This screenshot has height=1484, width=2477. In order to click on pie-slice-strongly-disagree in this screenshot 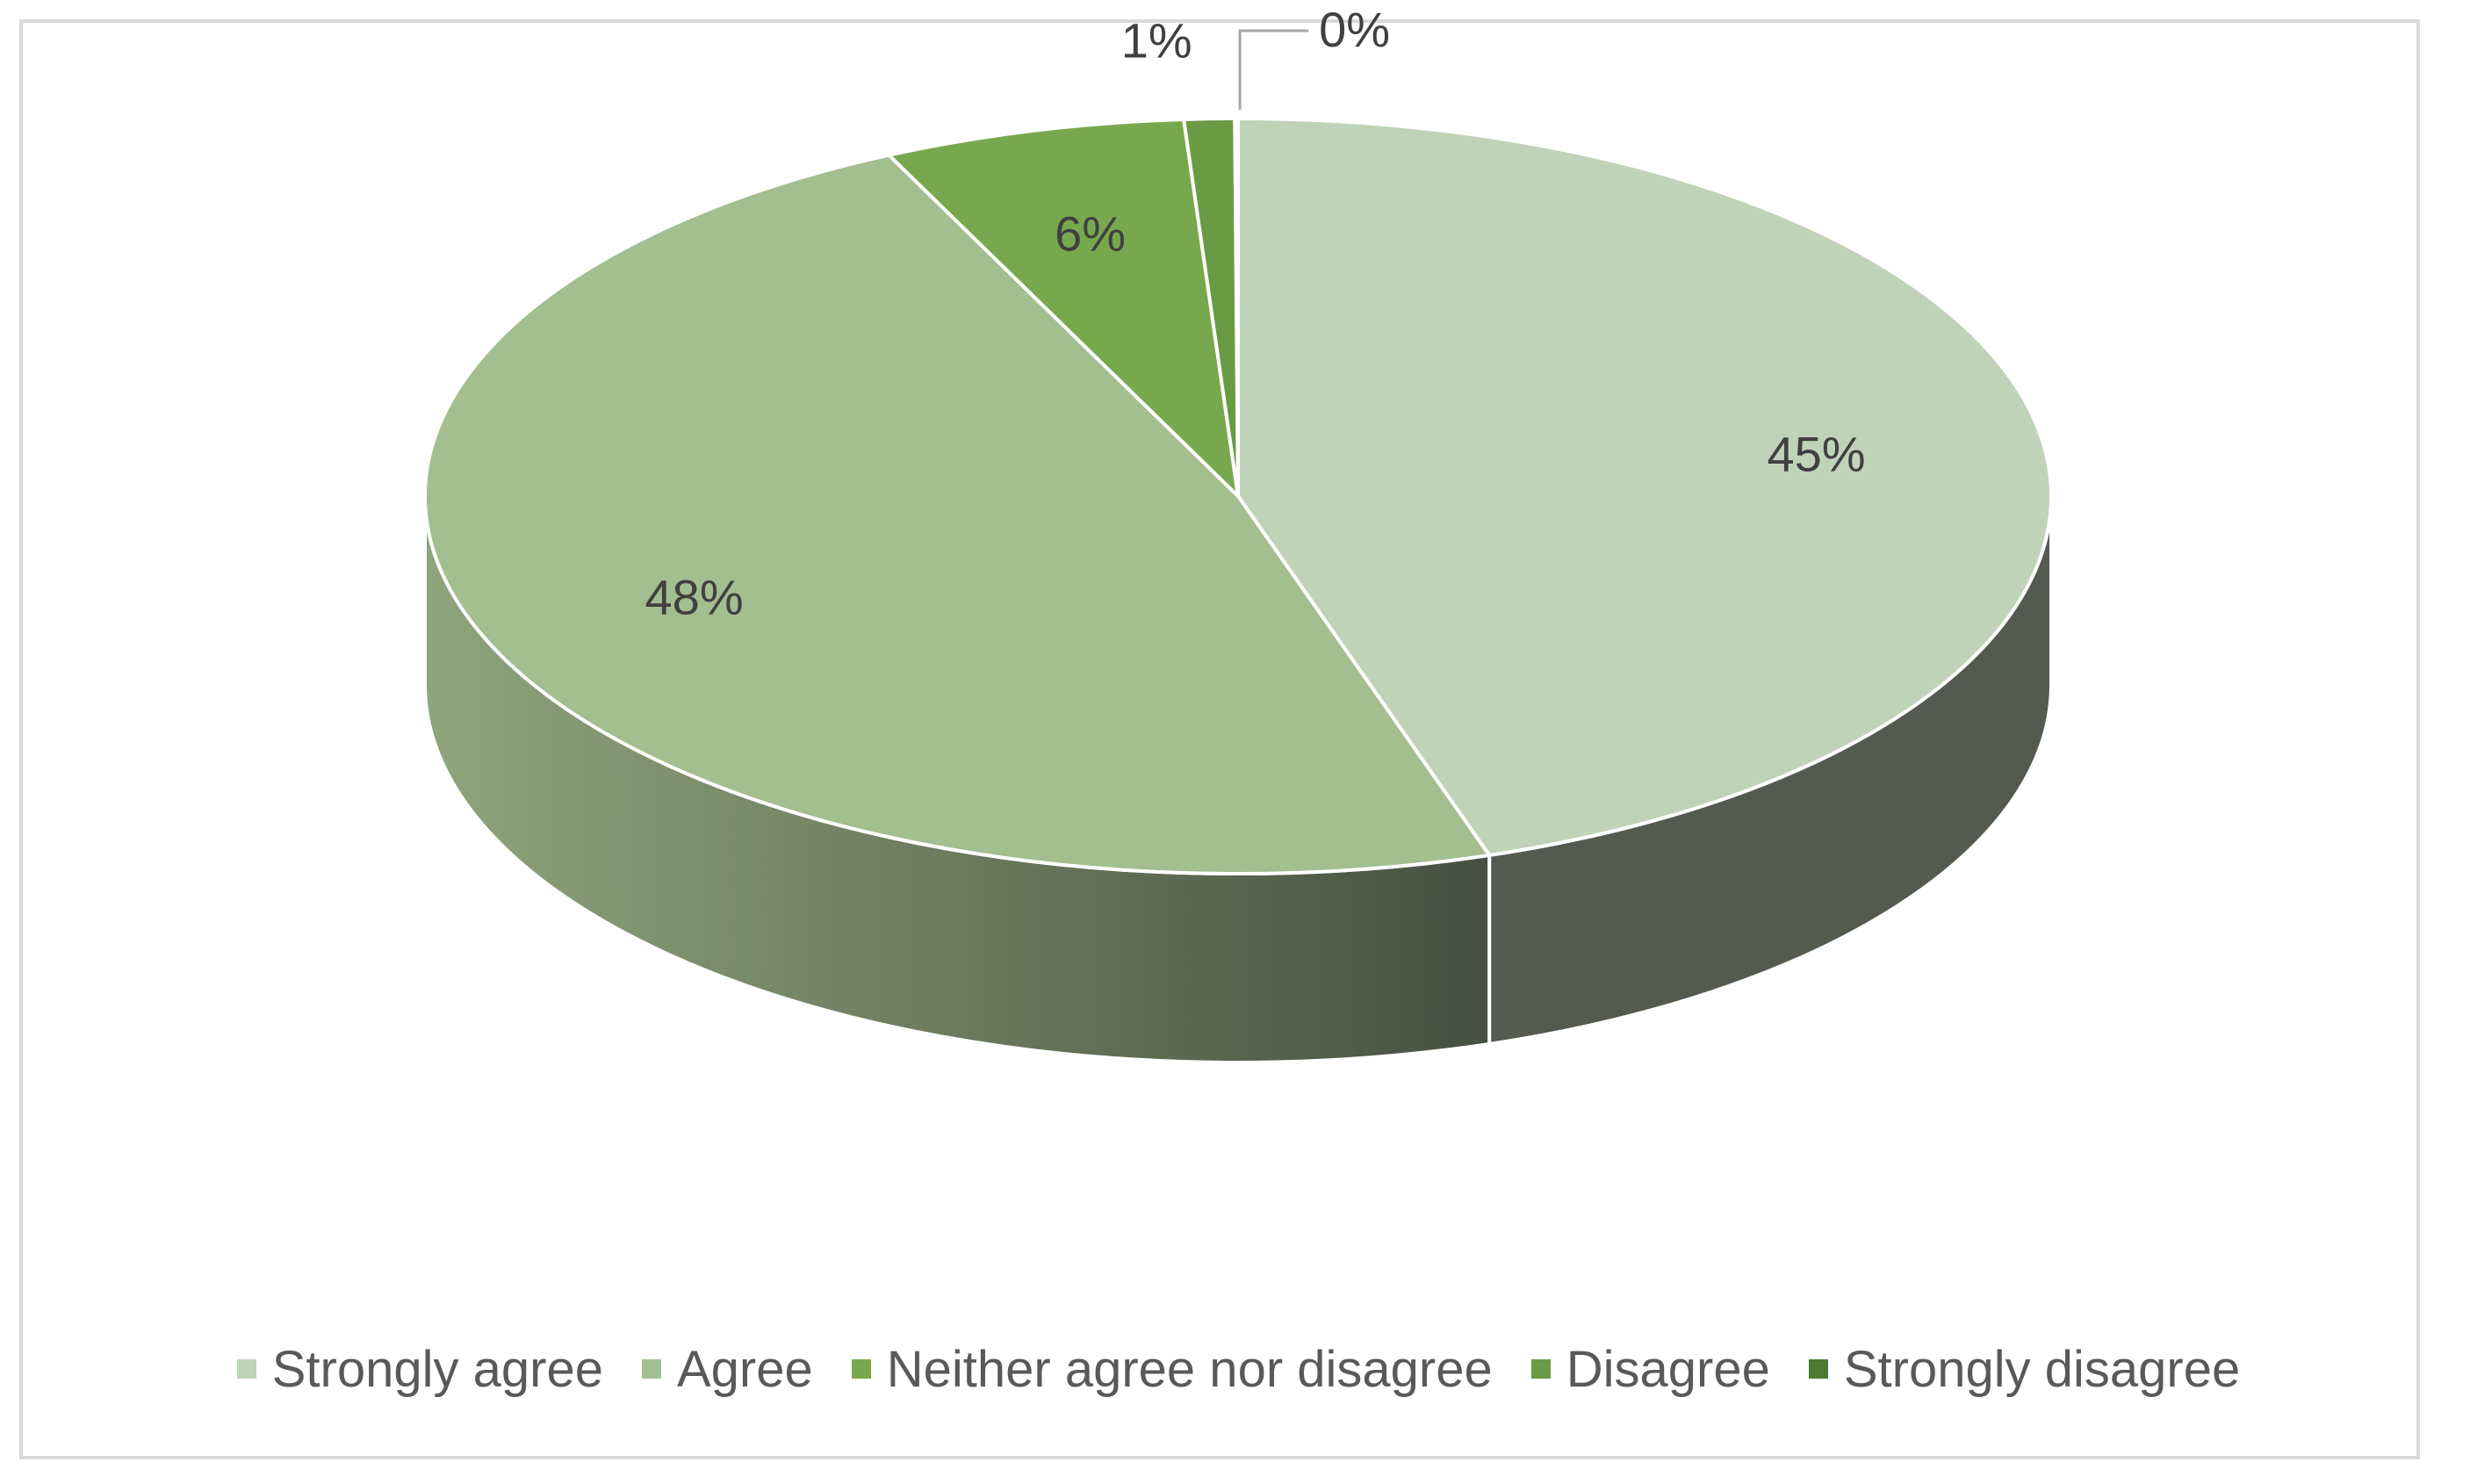, I will do `click(1236, 307)`.